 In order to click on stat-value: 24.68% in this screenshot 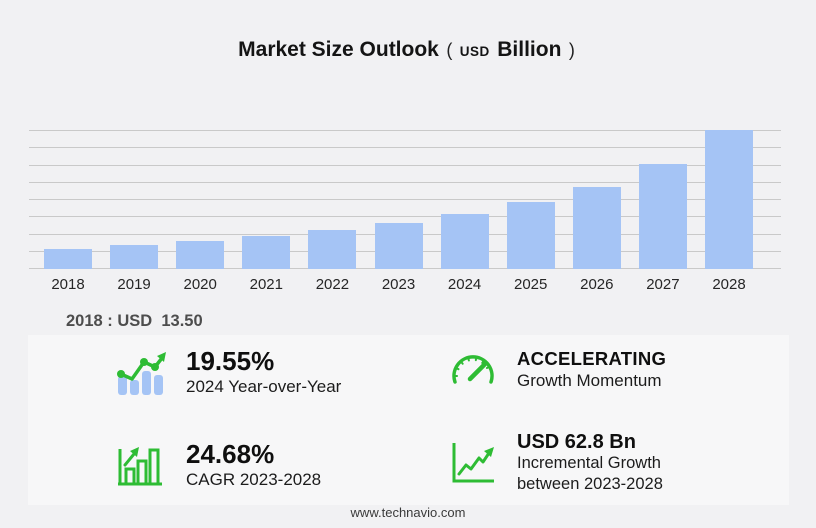, I will do `click(230, 454)`.